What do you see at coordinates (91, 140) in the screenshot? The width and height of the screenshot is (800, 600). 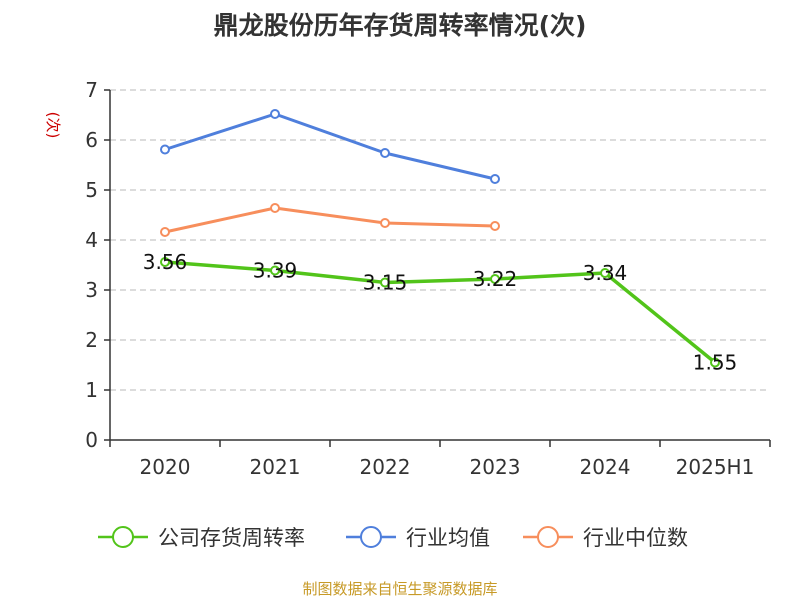 I see `y-tick-label: 6` at bounding box center [91, 140].